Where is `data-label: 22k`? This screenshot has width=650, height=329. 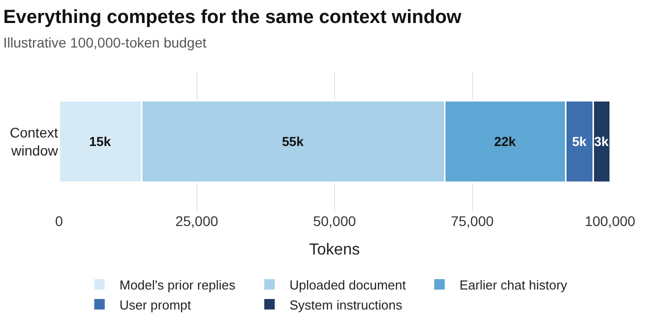 data-label: 22k is located at coordinates (505, 141).